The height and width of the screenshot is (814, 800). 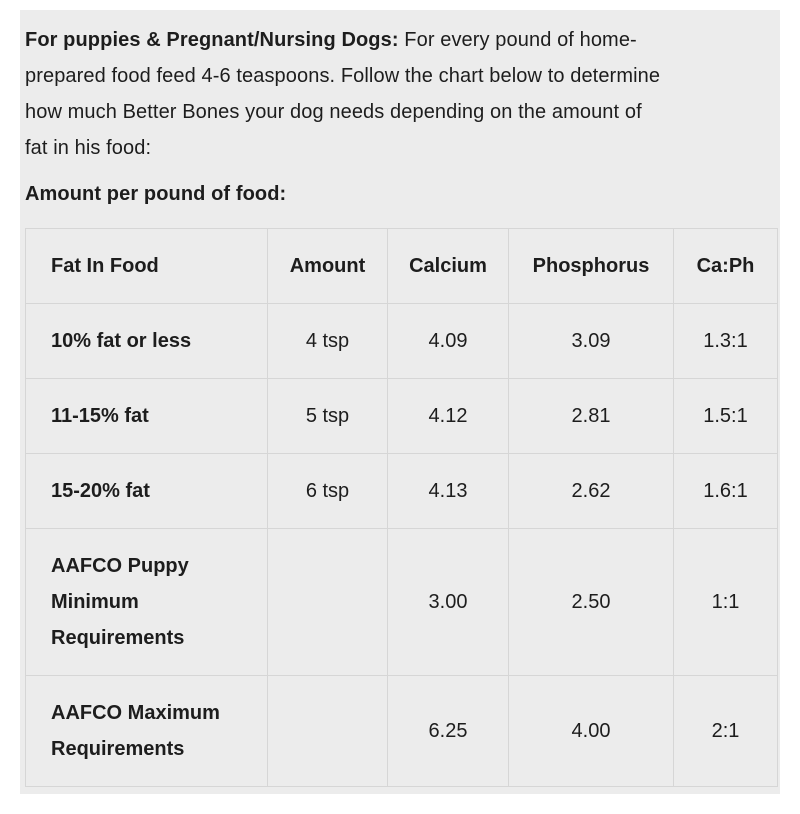 I want to click on intro-line: fat in his food:, so click(x=401, y=148).